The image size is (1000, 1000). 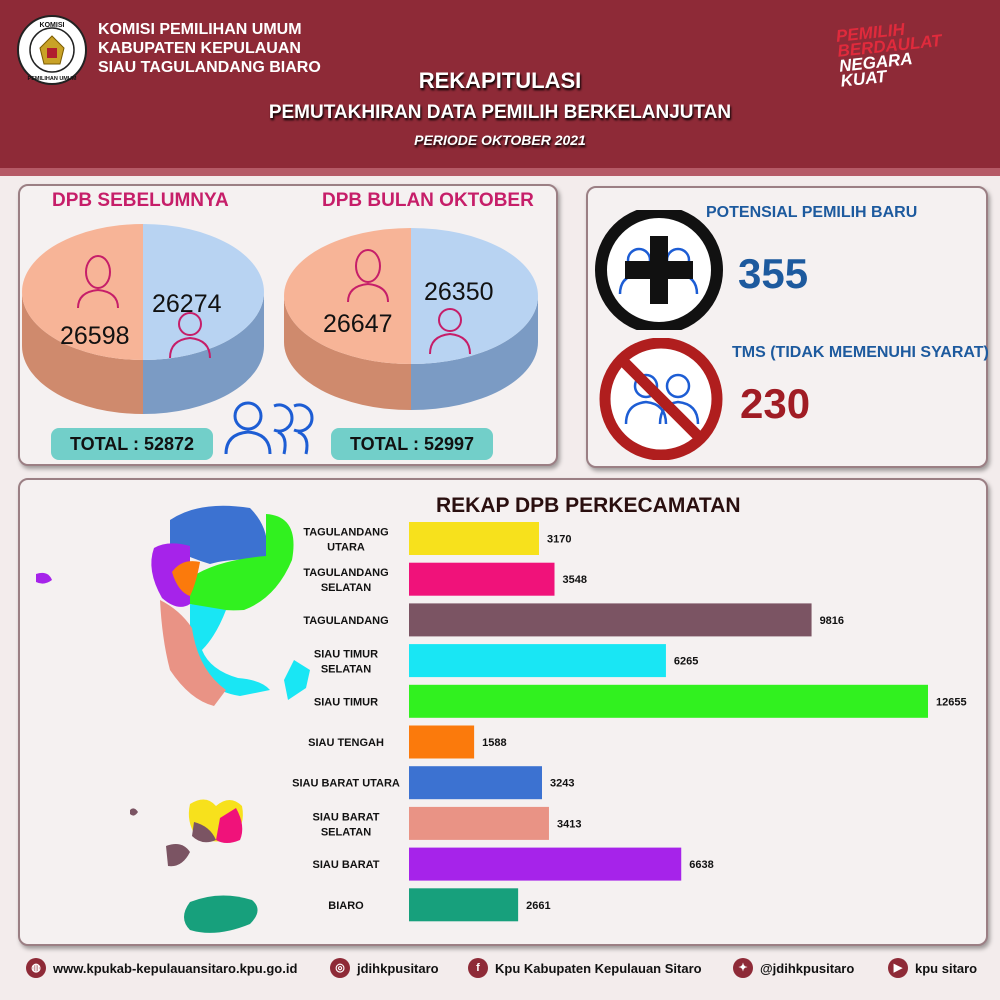 I want to click on category-label: TAGULANDANG UTARA, so click(x=345, y=540).